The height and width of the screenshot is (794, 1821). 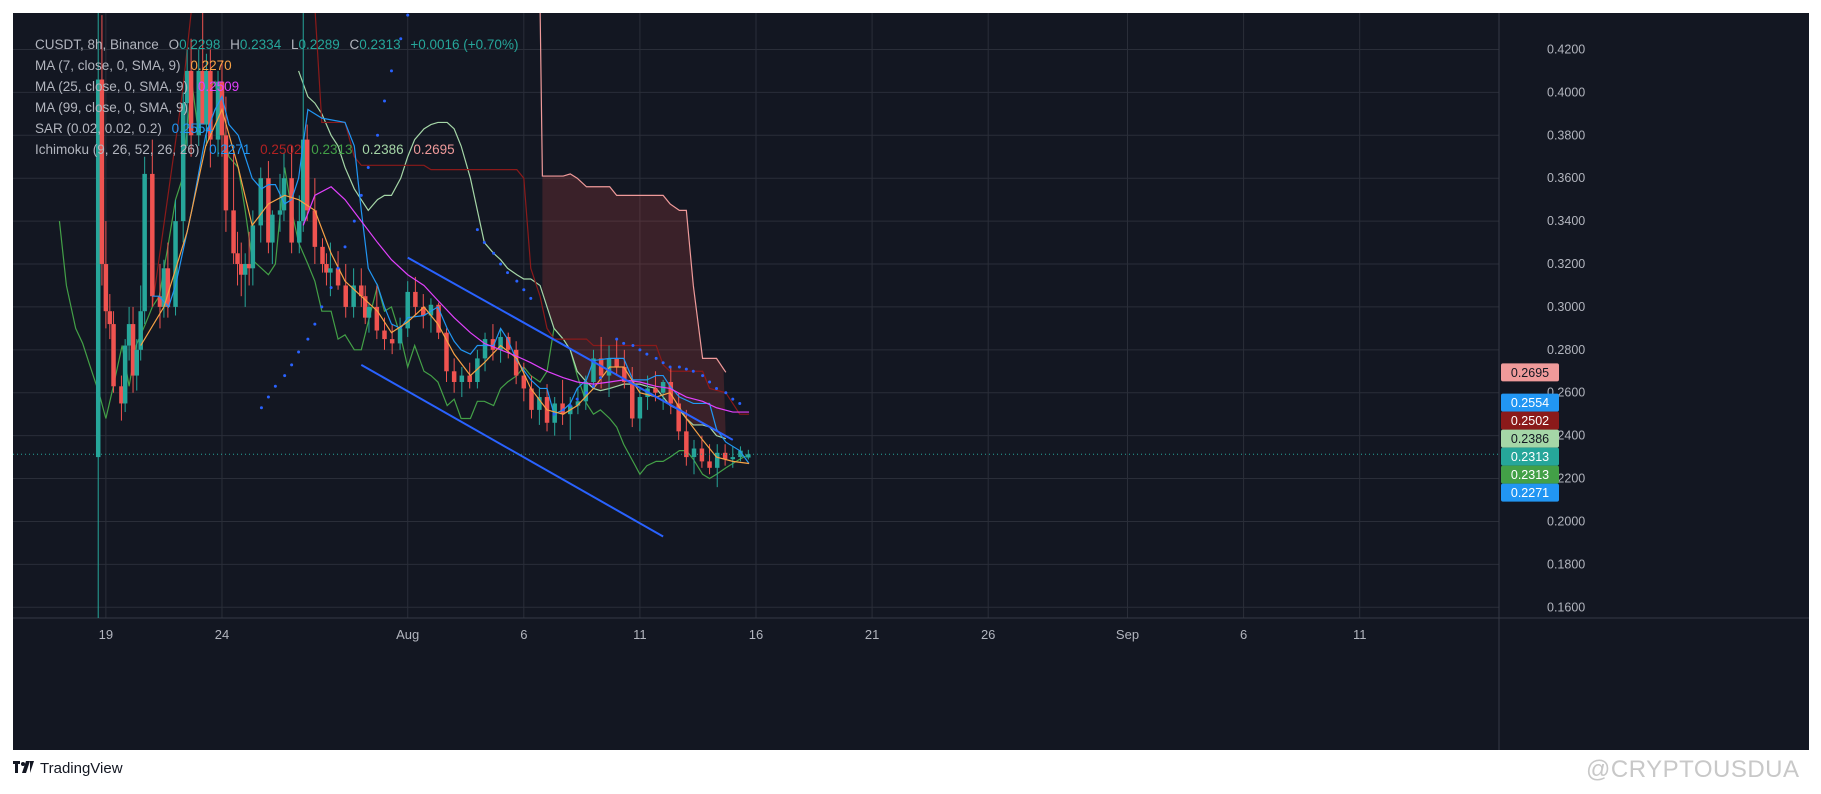 What do you see at coordinates (68, 768) in the screenshot?
I see `tradingview-logo: TradingView` at bounding box center [68, 768].